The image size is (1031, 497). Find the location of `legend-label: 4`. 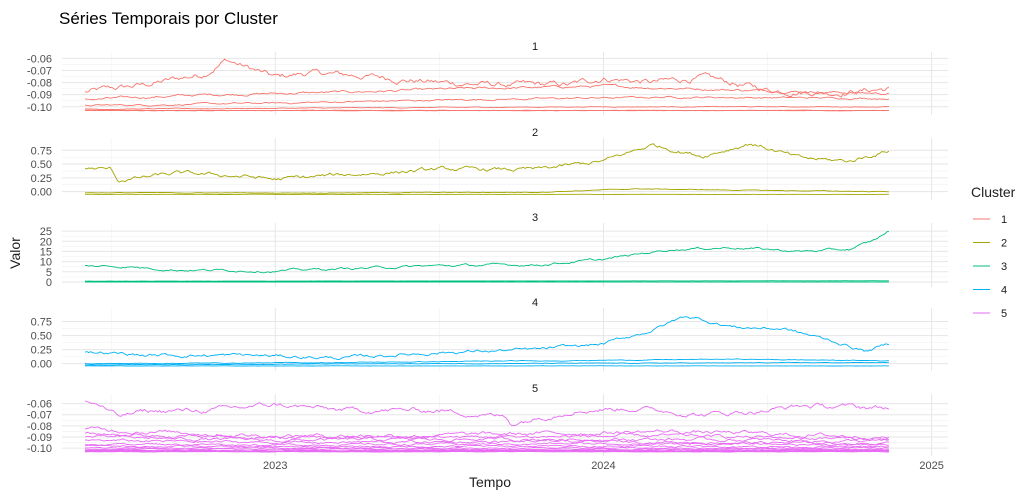

legend-label: 4 is located at coordinates (1004, 291).